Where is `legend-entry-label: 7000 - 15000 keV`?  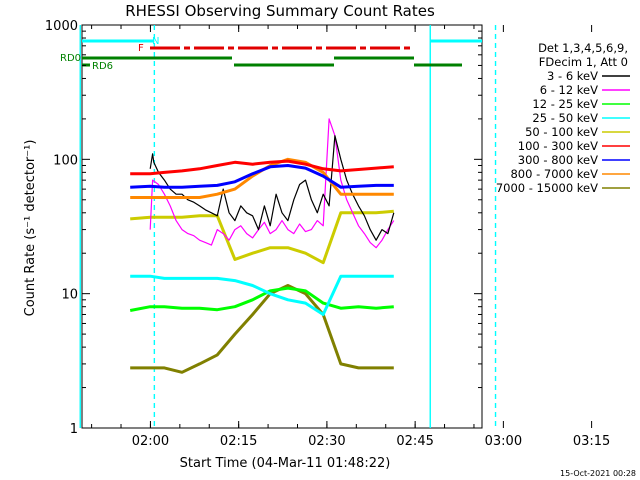
legend-entry-label: 7000 - 15000 keV is located at coordinates (547, 188).